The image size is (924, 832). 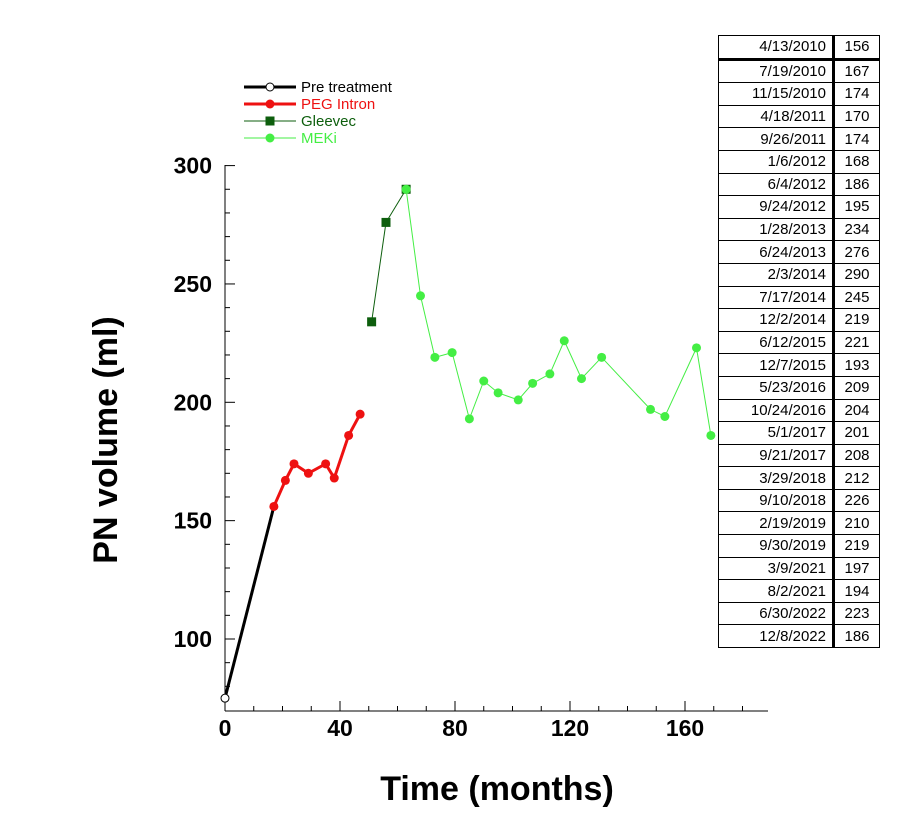 I want to click on date-cell: 5/23/2016, so click(x=776, y=387).